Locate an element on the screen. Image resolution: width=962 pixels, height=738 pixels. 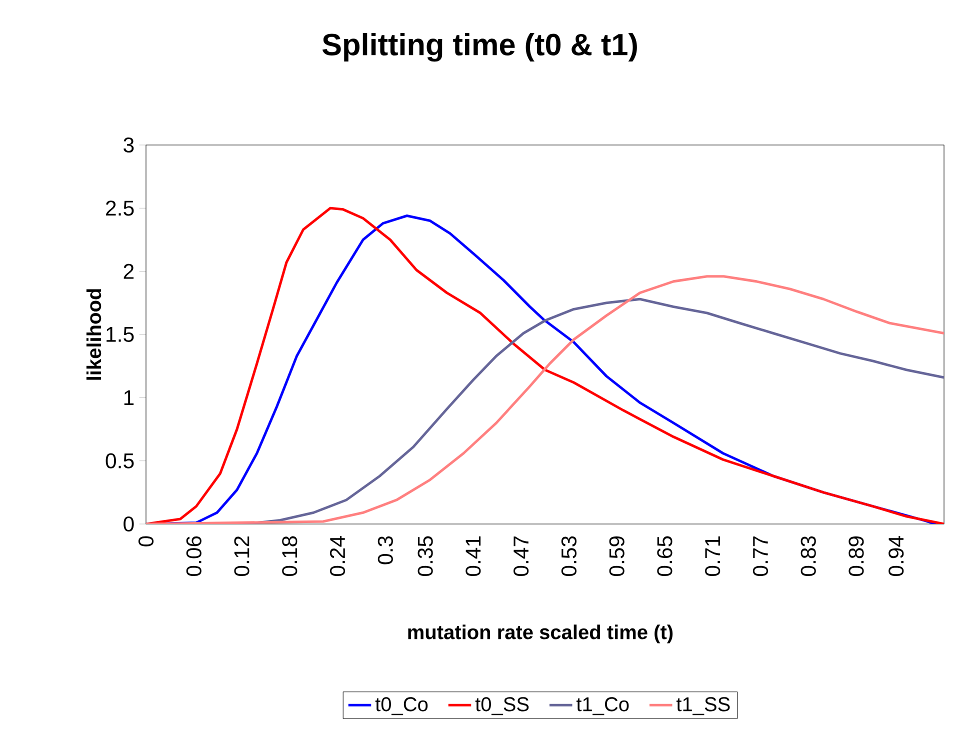
y-tick-label: 1.5 is located at coordinates (120, 334).